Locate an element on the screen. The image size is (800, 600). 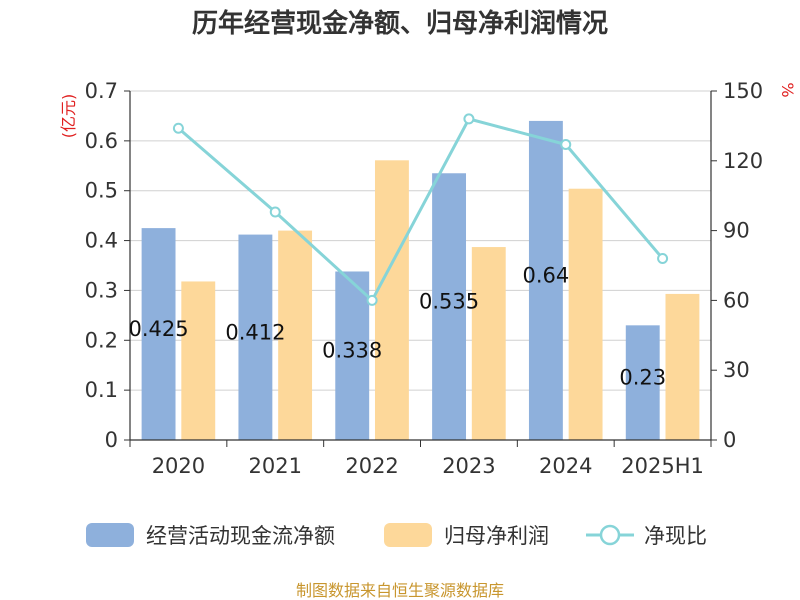
right-tick-label: 120 is located at coordinates (743, 161).